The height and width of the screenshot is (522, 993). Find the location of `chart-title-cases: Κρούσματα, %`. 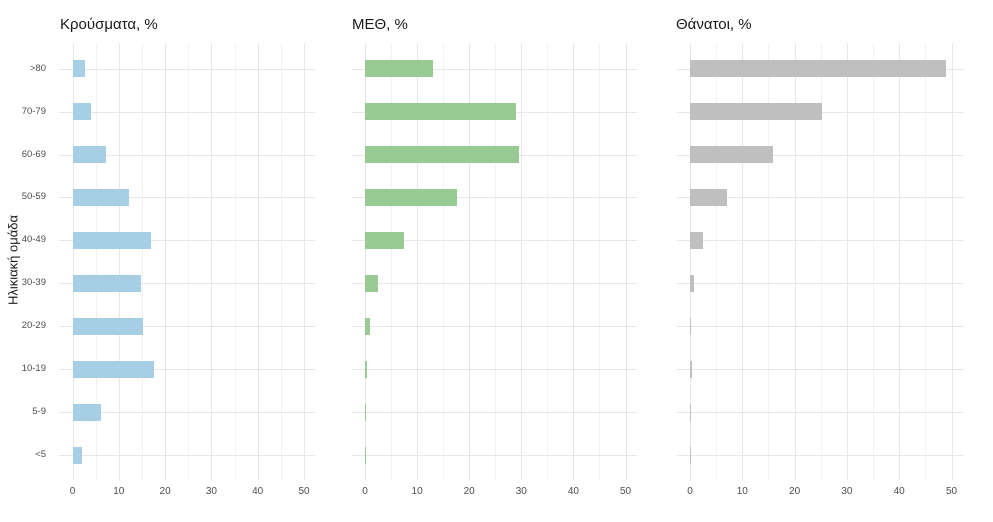

chart-title-cases: Κρούσματα, % is located at coordinates (109, 24).